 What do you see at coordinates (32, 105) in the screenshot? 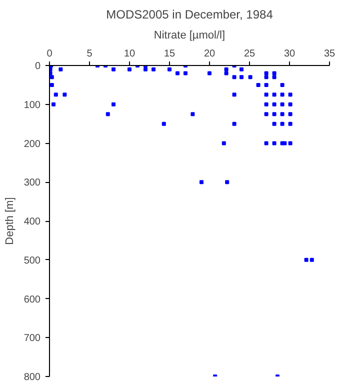
I see `y-tick-label: 100` at bounding box center [32, 105].